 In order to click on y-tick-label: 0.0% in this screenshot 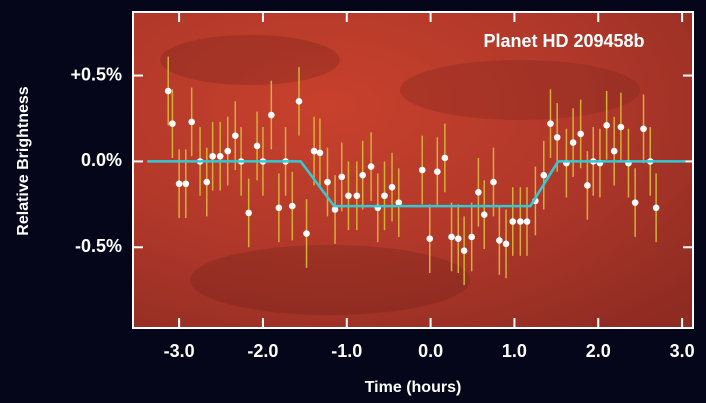, I will do `click(101, 160)`.